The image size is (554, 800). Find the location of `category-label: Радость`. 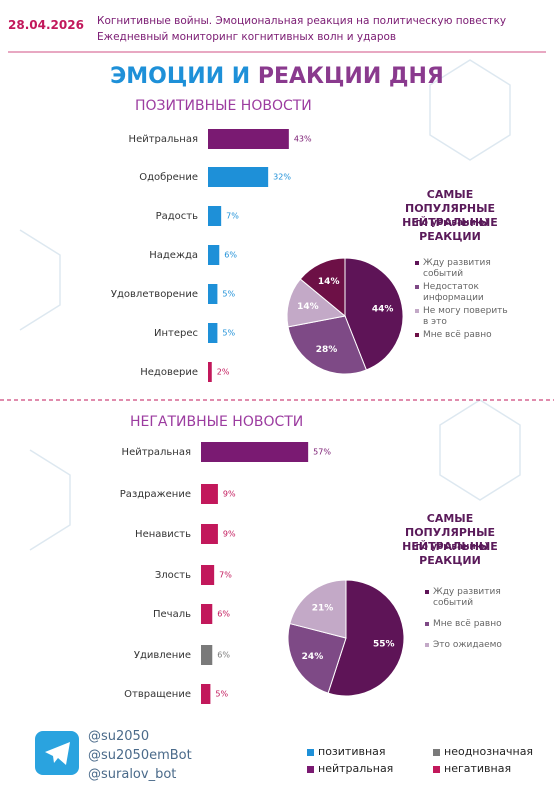

category-label: Радость is located at coordinates (177, 216).